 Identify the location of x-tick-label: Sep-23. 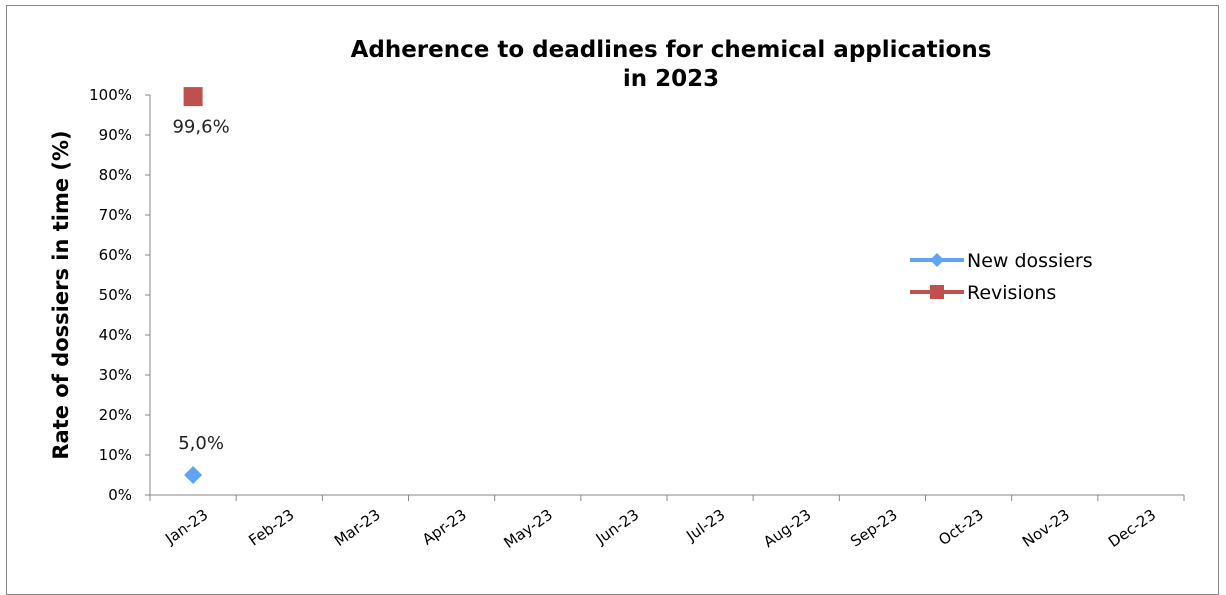
(874, 528).